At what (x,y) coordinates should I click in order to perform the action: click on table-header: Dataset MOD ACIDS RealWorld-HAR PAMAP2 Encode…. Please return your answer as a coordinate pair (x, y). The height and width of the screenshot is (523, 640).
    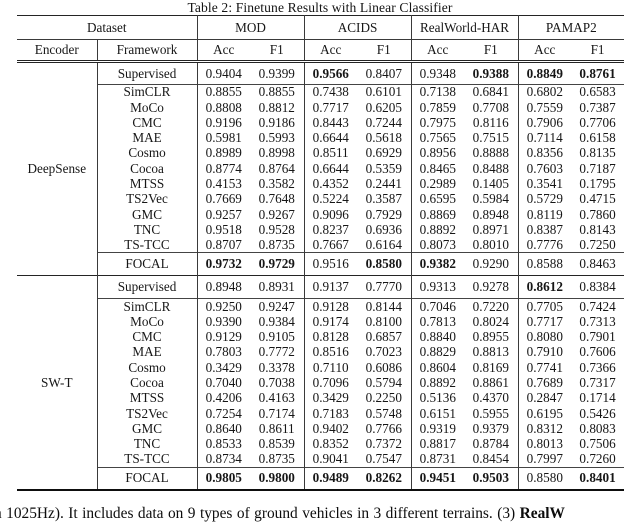
    Looking at the image, I should click on (321, 38).